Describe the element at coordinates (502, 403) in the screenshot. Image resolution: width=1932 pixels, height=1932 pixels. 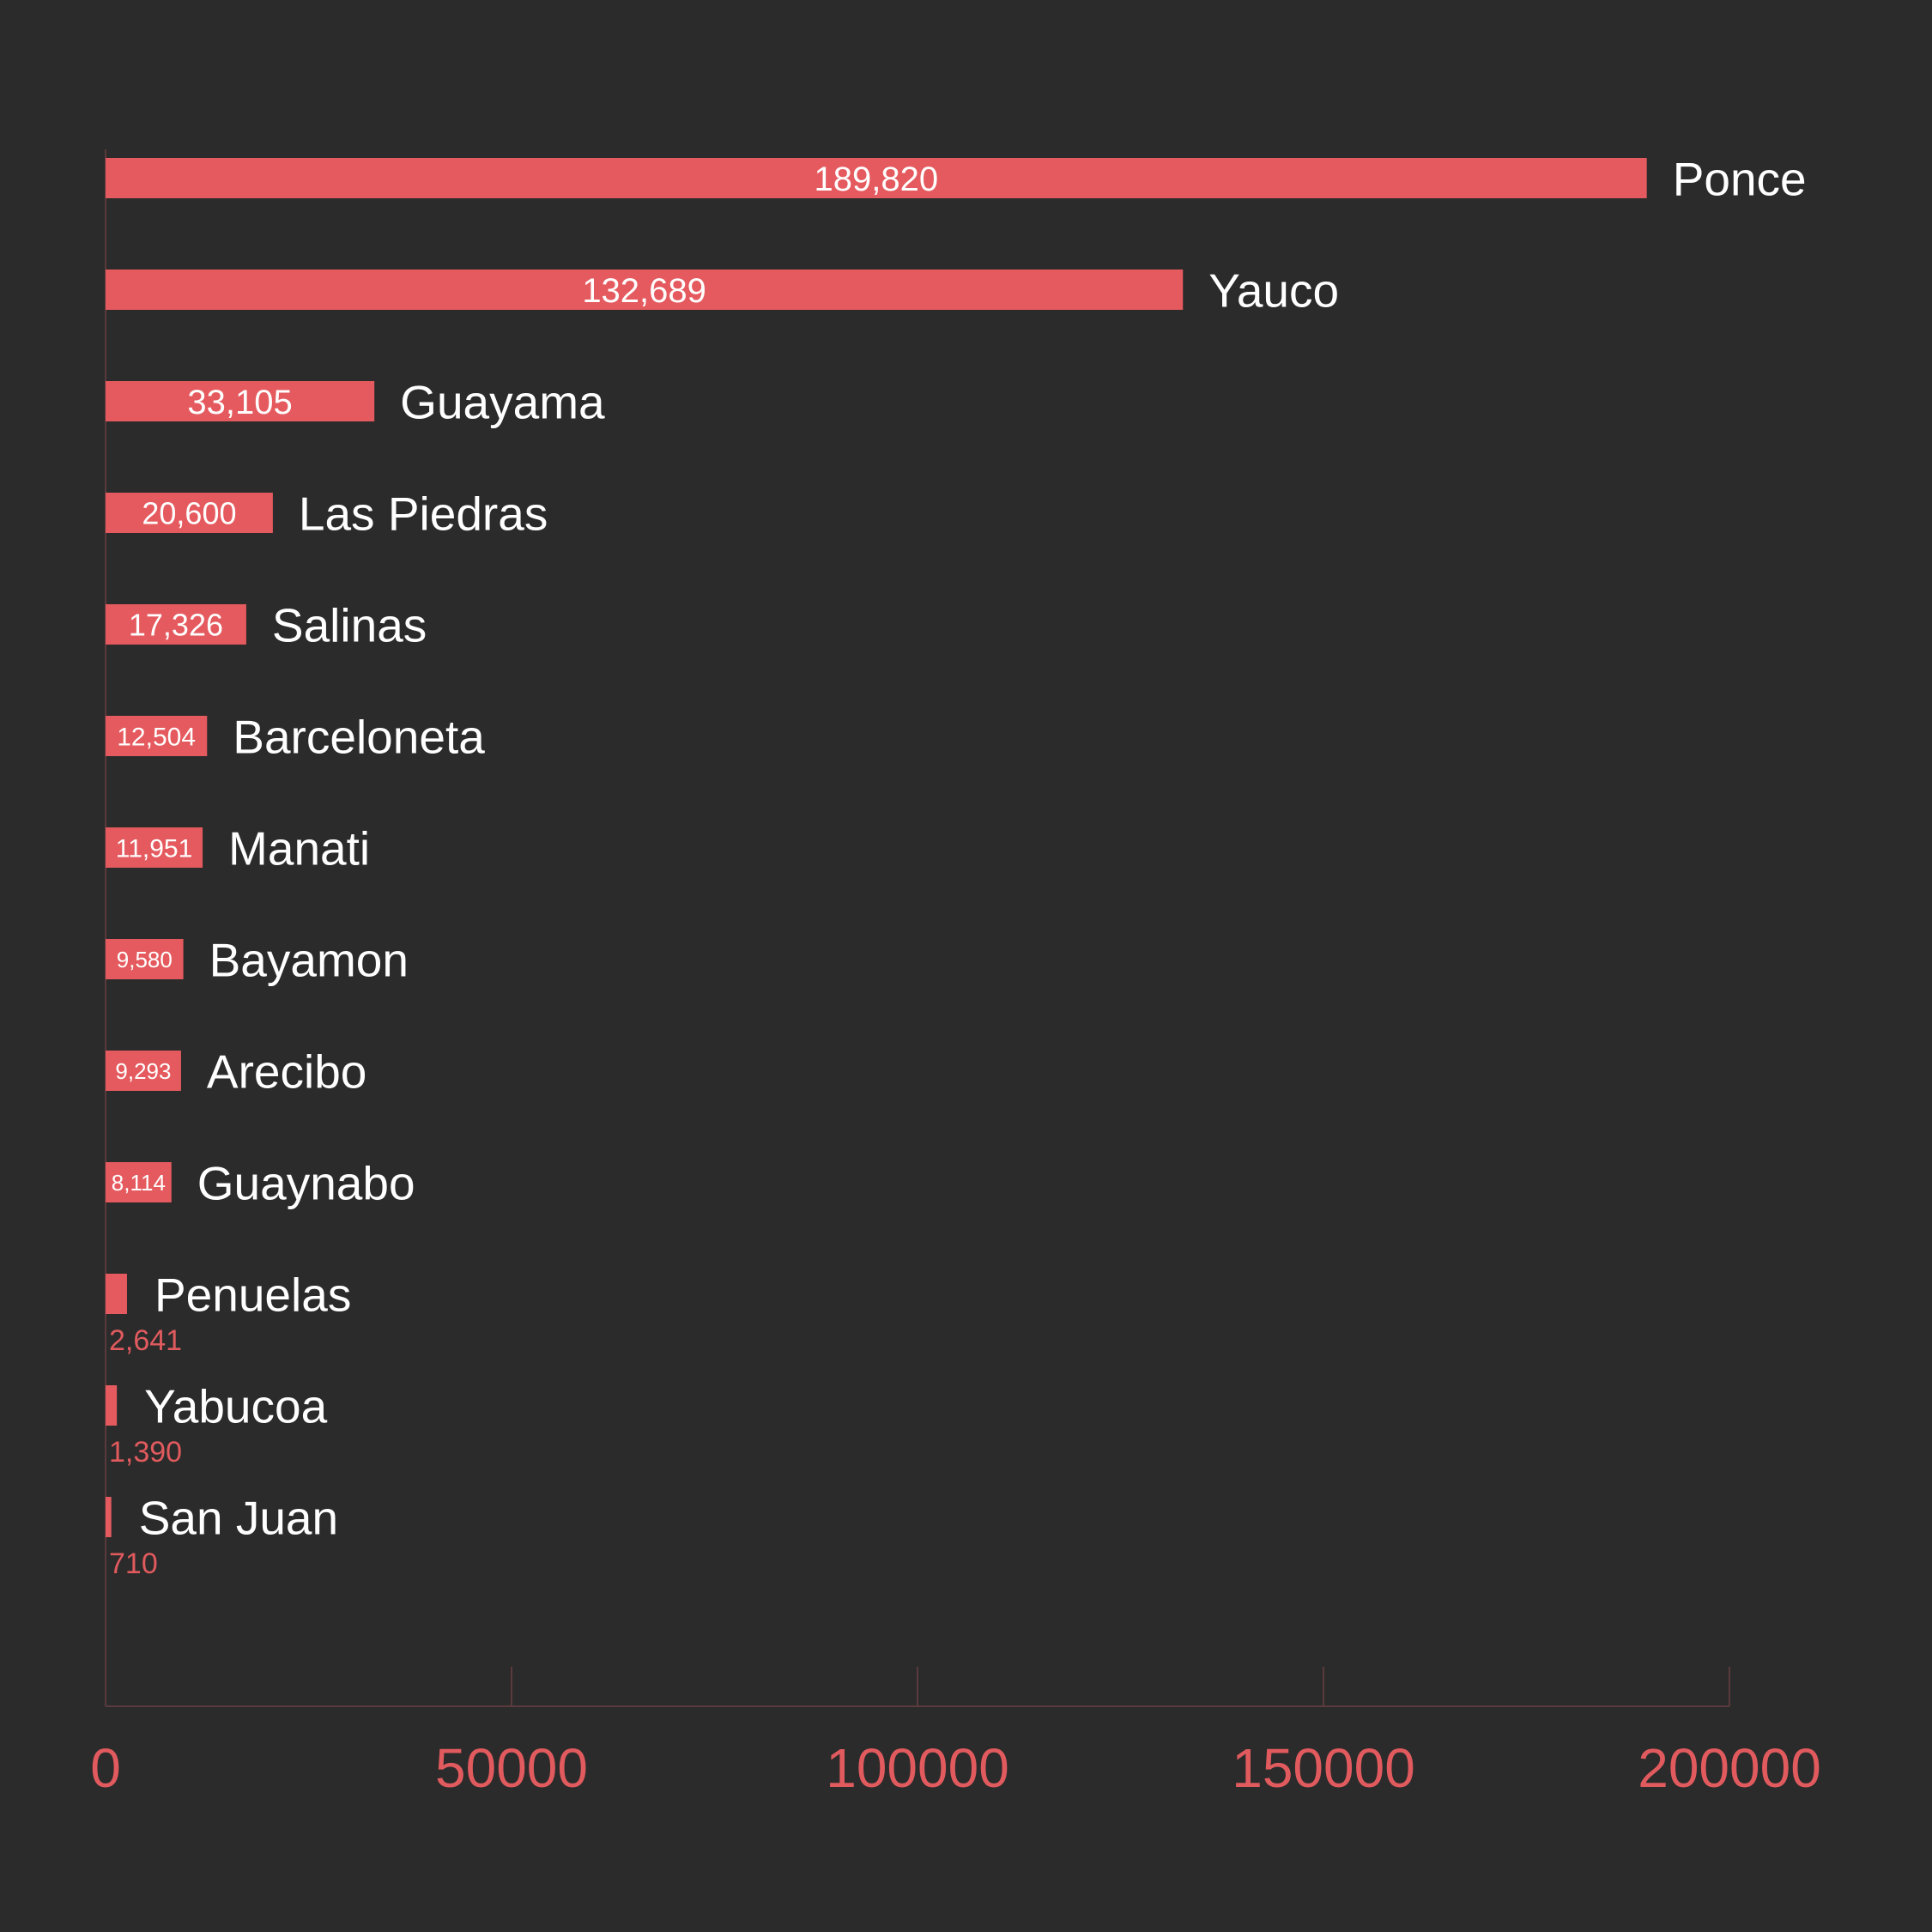
I see `category-label: Guayama` at that location.